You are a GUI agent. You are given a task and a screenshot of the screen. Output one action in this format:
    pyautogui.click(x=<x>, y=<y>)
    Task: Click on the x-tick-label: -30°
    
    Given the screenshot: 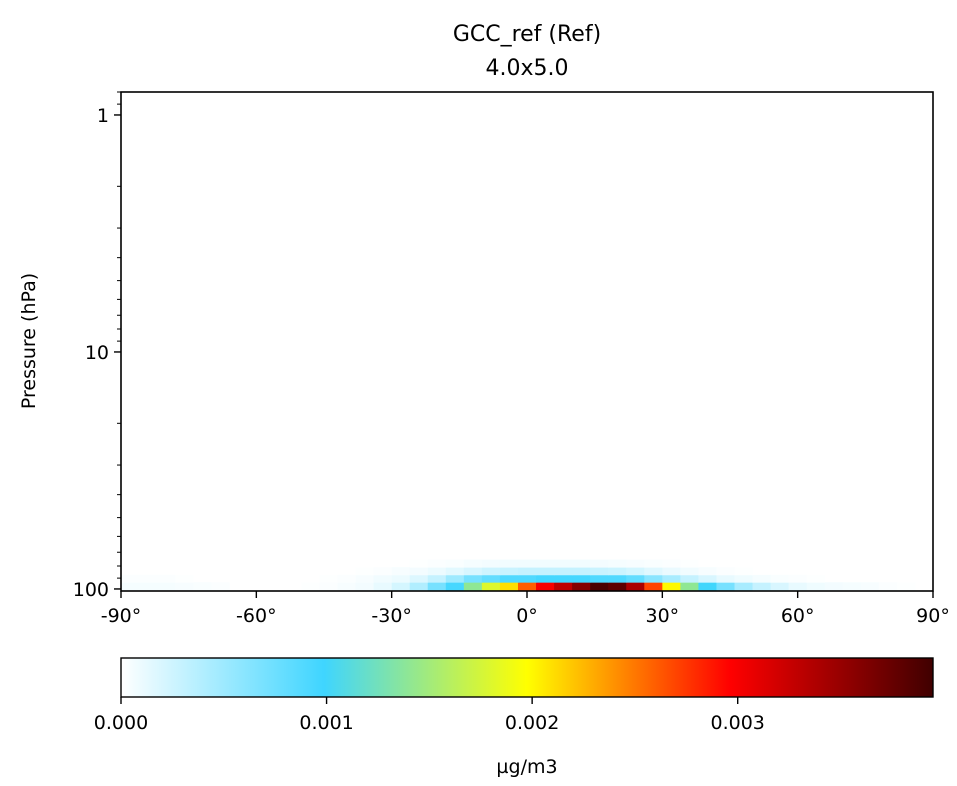 What is the action you would take?
    pyautogui.click(x=391, y=616)
    